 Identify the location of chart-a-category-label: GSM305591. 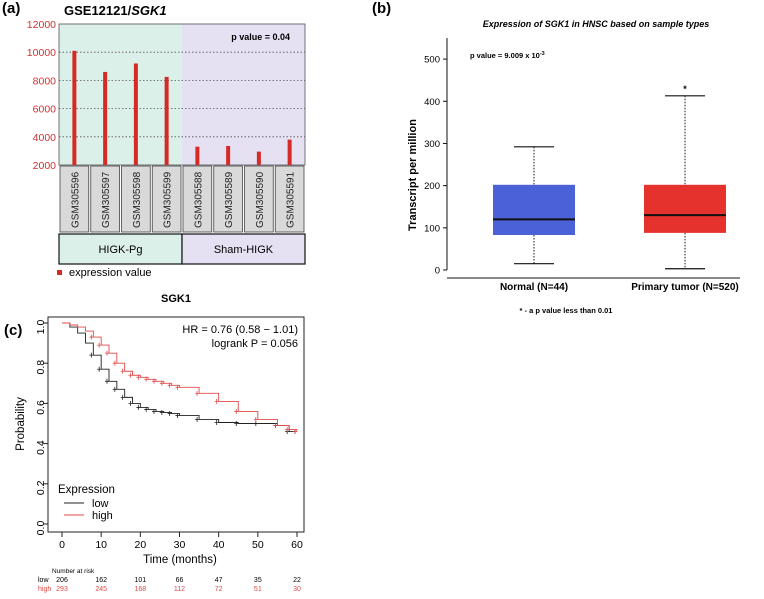
(291, 199).